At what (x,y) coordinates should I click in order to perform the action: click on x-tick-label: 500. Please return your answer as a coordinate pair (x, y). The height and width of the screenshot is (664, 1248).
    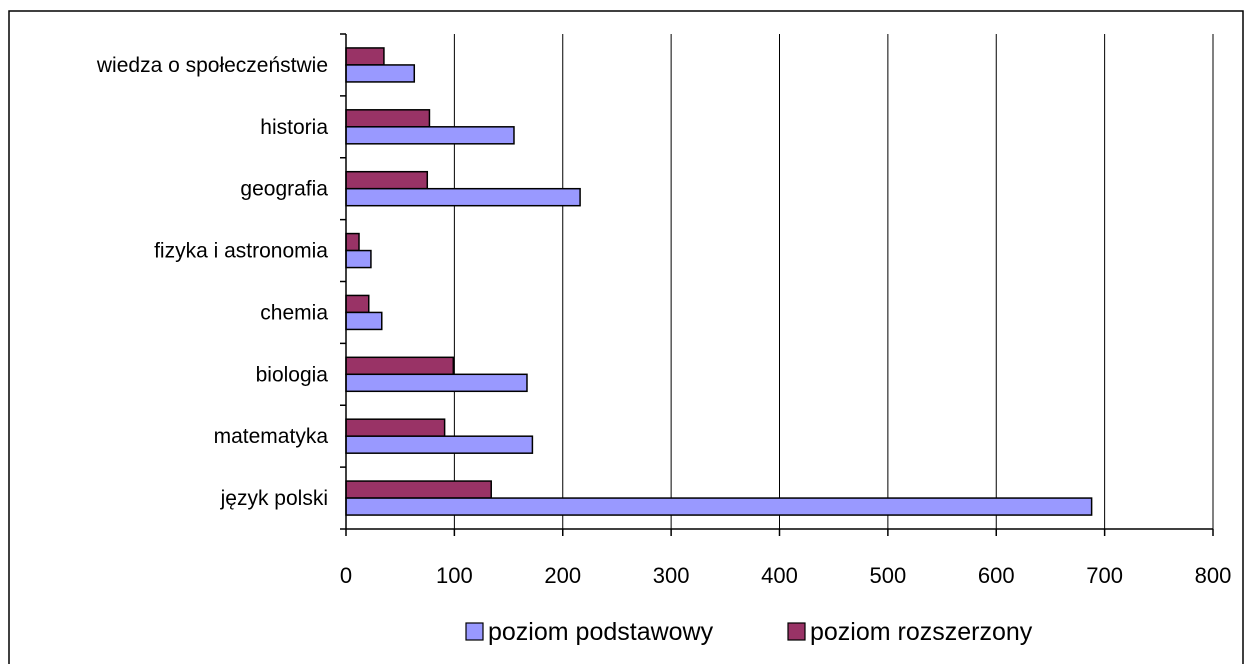
    Looking at the image, I should click on (888, 575).